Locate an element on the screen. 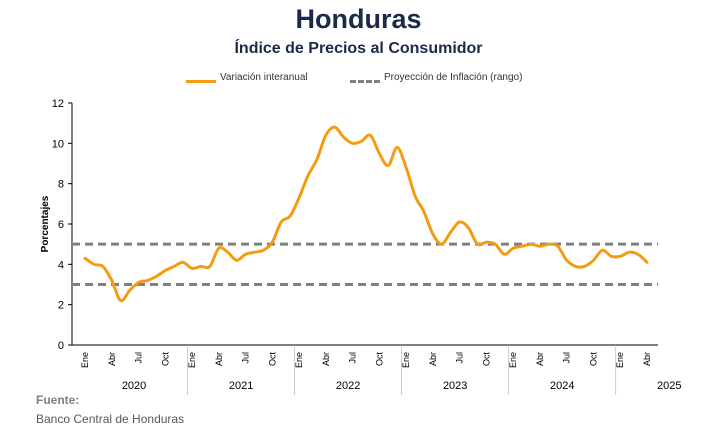 The image size is (717, 443). x-year-label: 2021 is located at coordinates (241, 386).